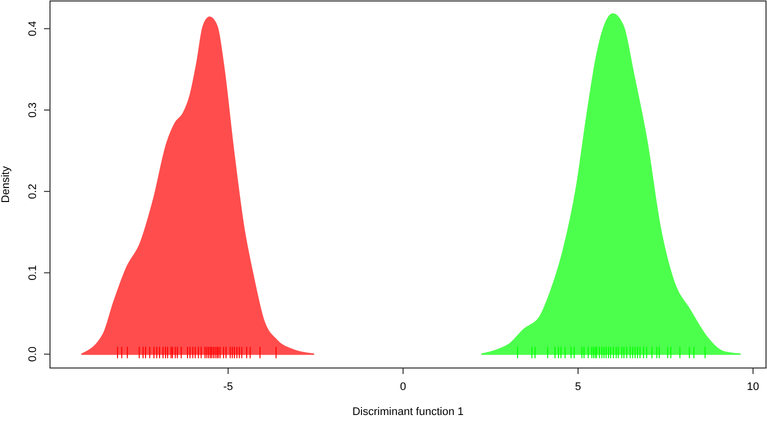 The height and width of the screenshot is (423, 767). What do you see at coordinates (753, 387) in the screenshot?
I see `x-tick-label: 10` at bounding box center [753, 387].